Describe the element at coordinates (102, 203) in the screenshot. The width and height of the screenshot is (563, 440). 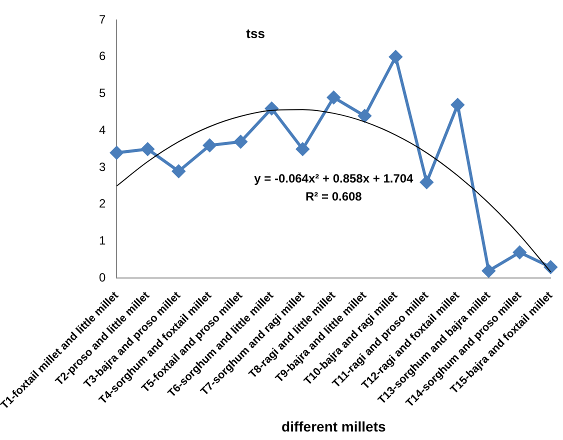
I see `y-tick-label: 2` at that location.